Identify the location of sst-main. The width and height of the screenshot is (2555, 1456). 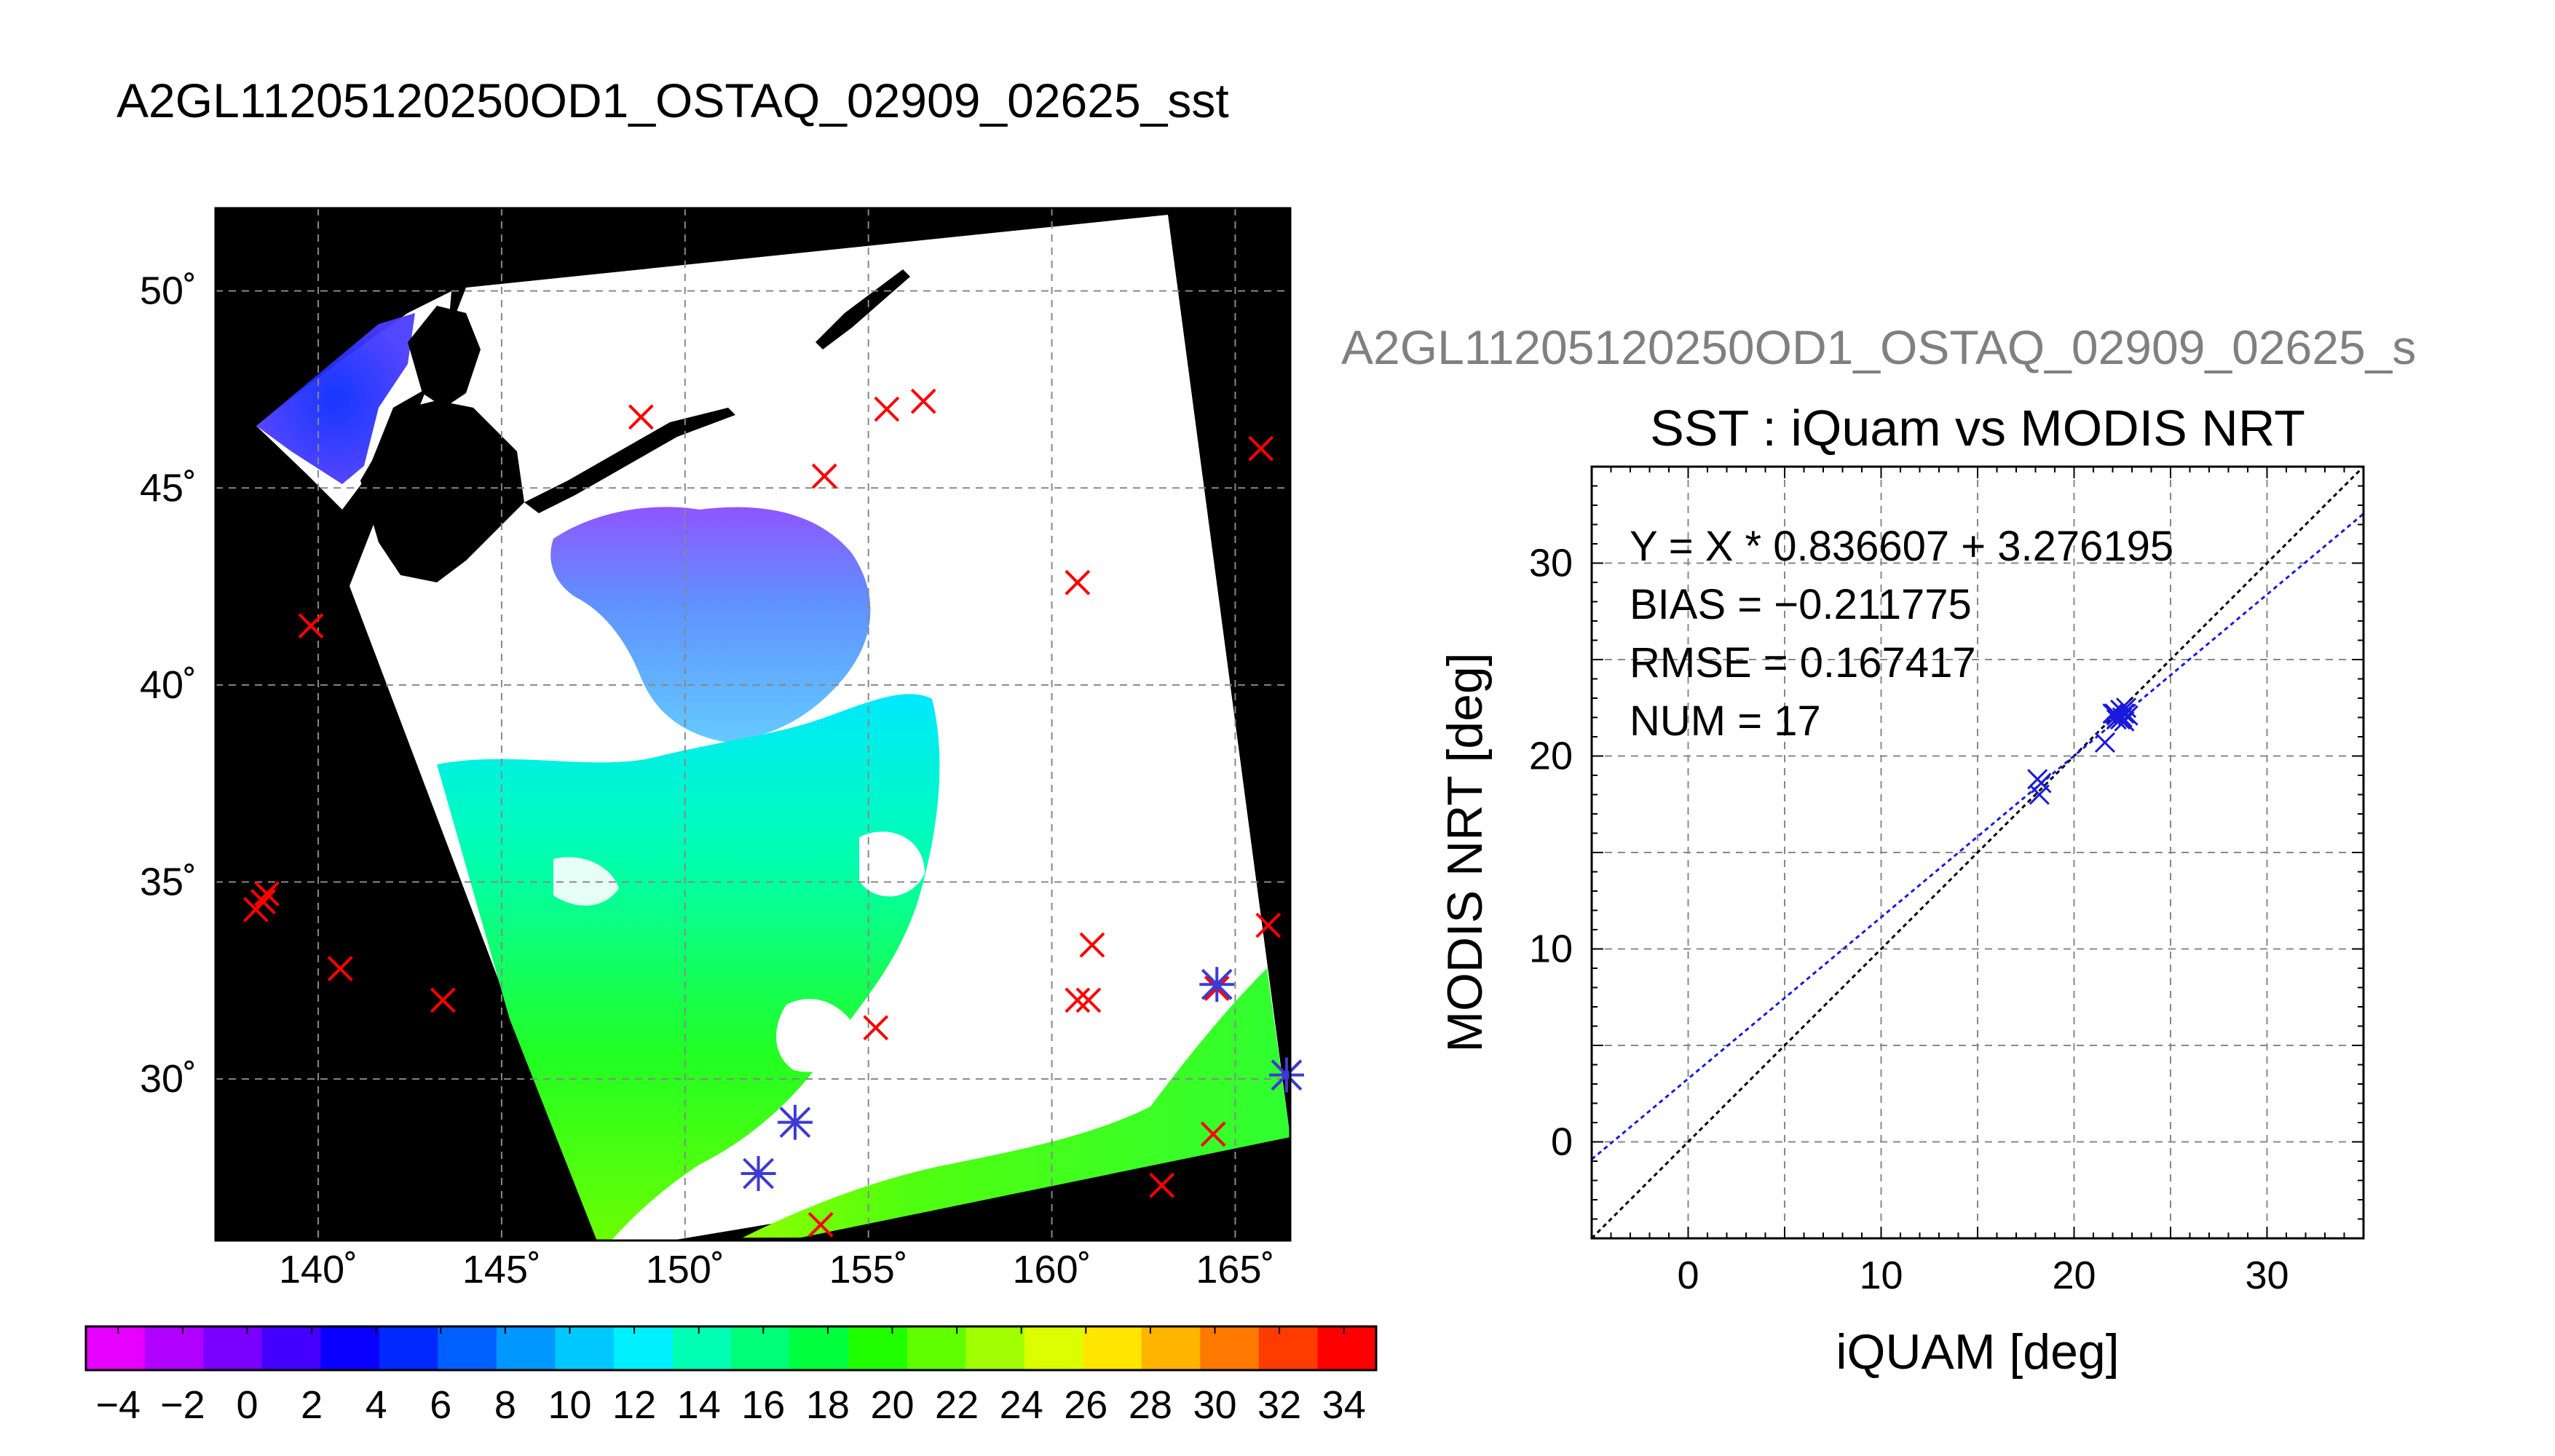
(688, 967).